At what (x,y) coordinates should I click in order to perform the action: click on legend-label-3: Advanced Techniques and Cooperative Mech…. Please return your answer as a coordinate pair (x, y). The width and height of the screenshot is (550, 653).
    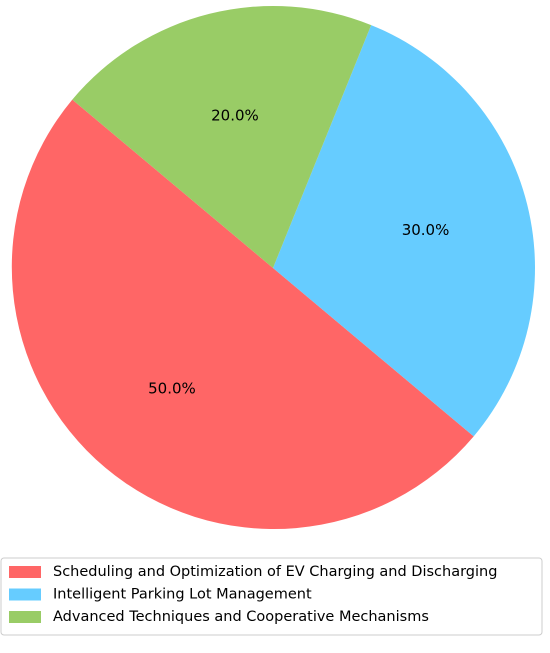
    Looking at the image, I should click on (241, 617).